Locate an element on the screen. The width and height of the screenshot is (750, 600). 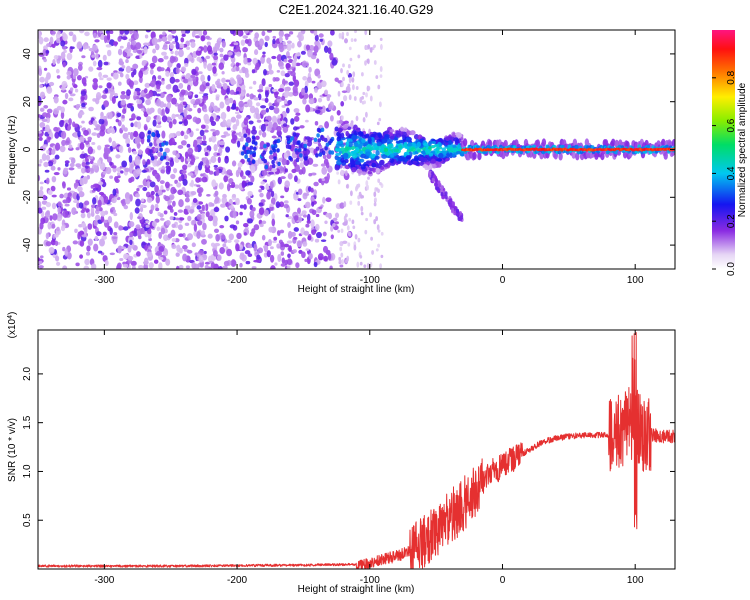
spectrogram-x-label: Height of straight line (km) is located at coordinates (356, 289).